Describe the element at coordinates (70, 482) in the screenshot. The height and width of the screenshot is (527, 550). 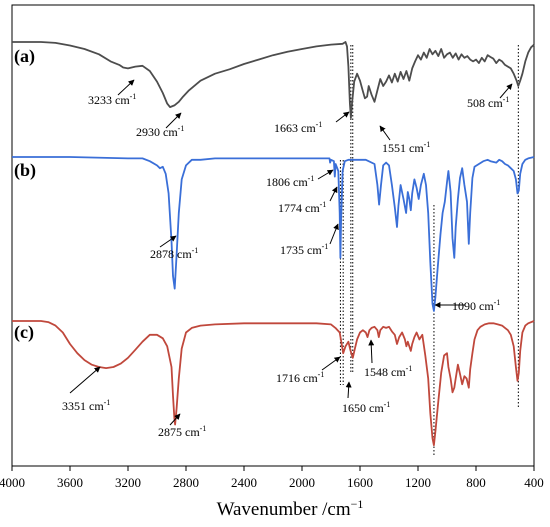
I see `x-tick-label: 3600` at that location.